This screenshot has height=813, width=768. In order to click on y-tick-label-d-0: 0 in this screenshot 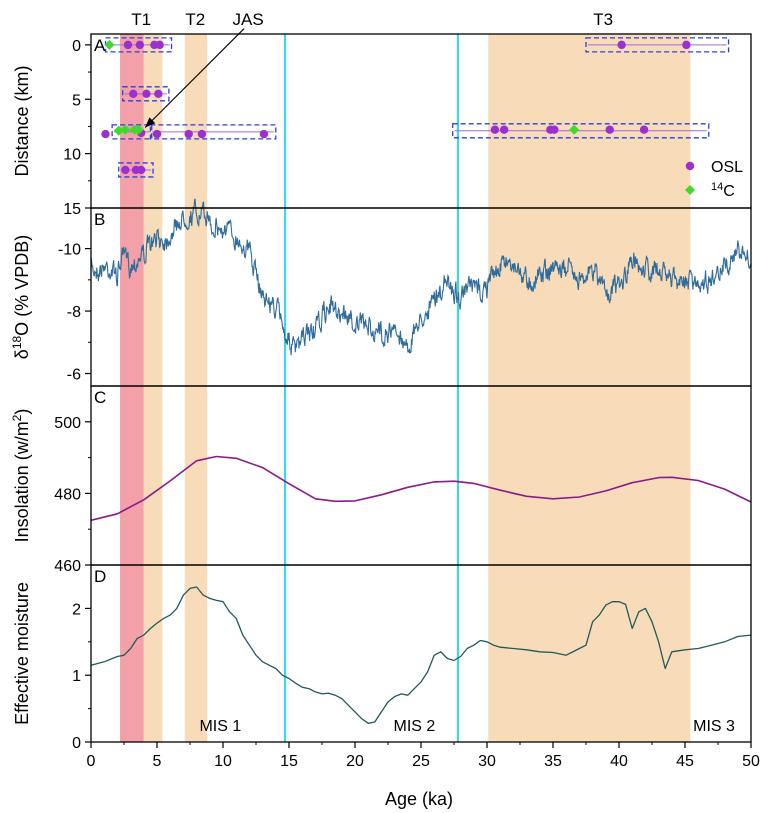, I will do `click(76, 743)`.